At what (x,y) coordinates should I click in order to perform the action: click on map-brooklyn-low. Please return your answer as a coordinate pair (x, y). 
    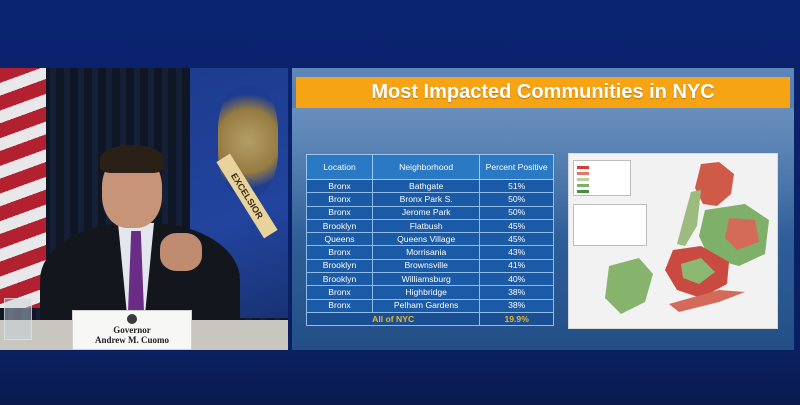
    Looking at the image, I should click on (698, 271).